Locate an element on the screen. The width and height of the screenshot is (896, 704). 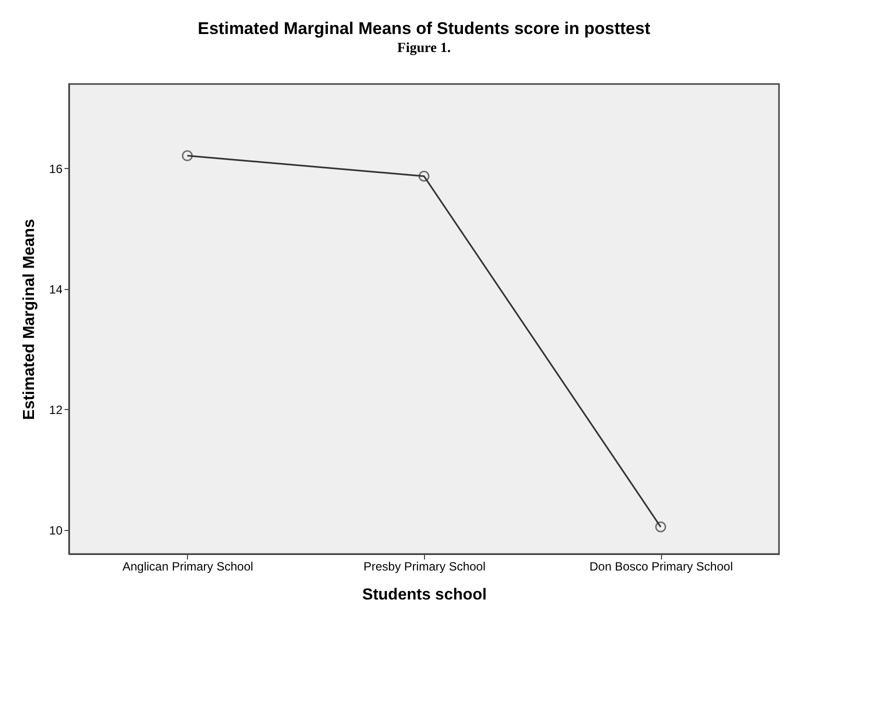
y-tick-label: 10 is located at coordinates (56, 530).